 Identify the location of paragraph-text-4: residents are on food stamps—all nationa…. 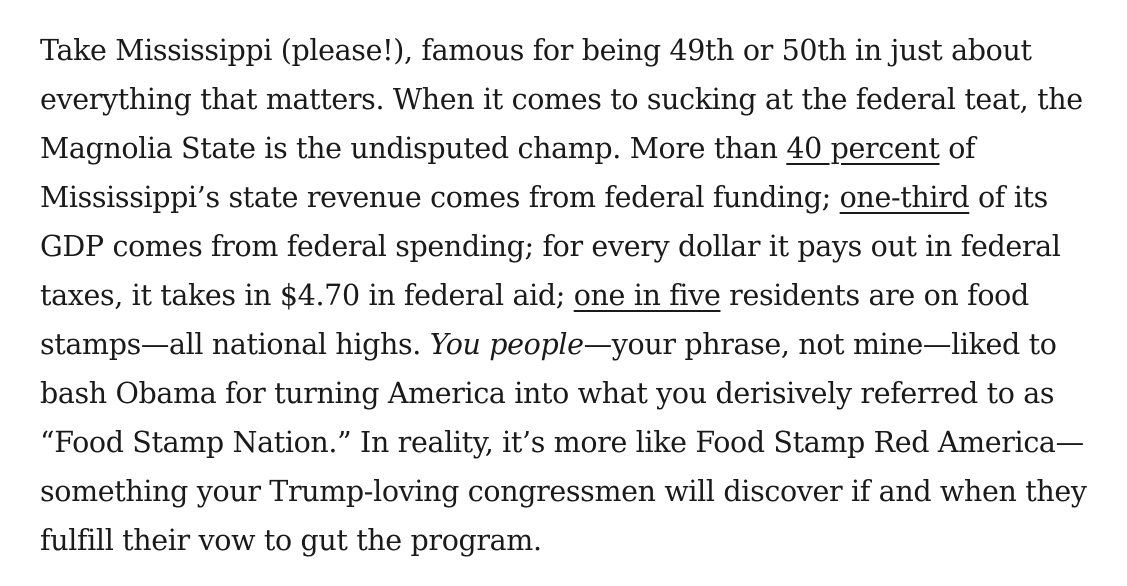
(534, 320).